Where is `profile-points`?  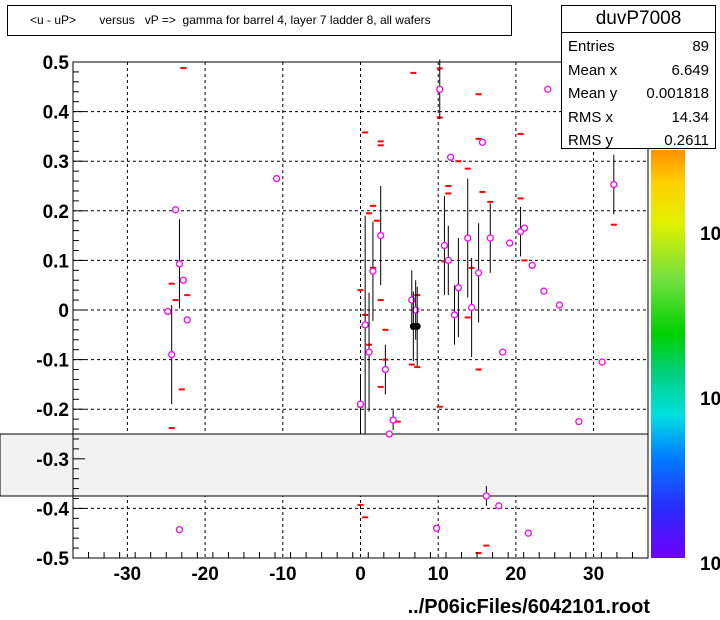 profile-points is located at coordinates (415, 326).